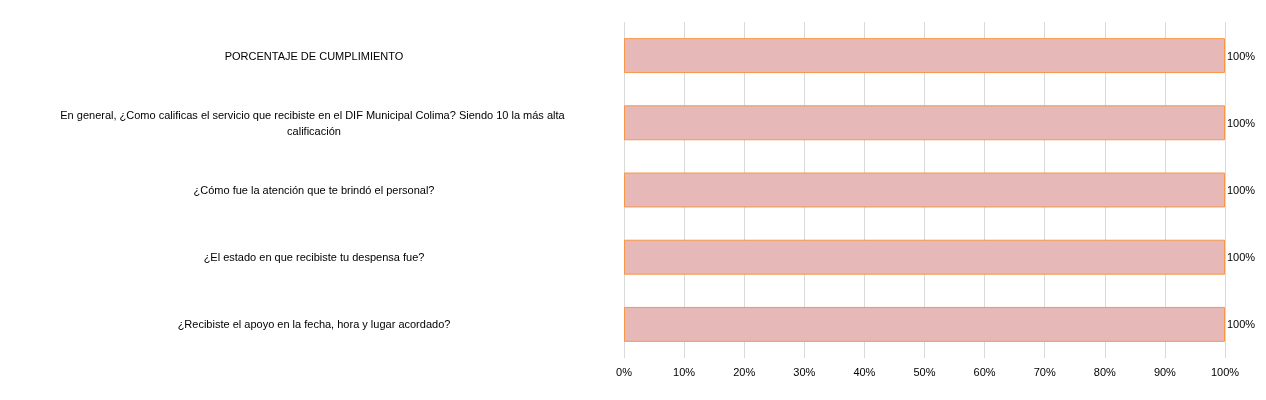  What do you see at coordinates (984, 371) in the screenshot?
I see `x-tick-label: 60%` at bounding box center [984, 371].